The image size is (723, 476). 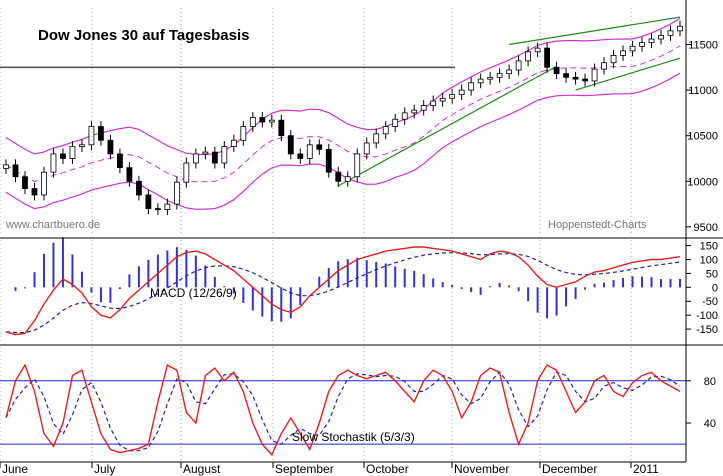 I want to click on price-axis: 9500 10000 10500 11000 11500, so click(x=702, y=136).